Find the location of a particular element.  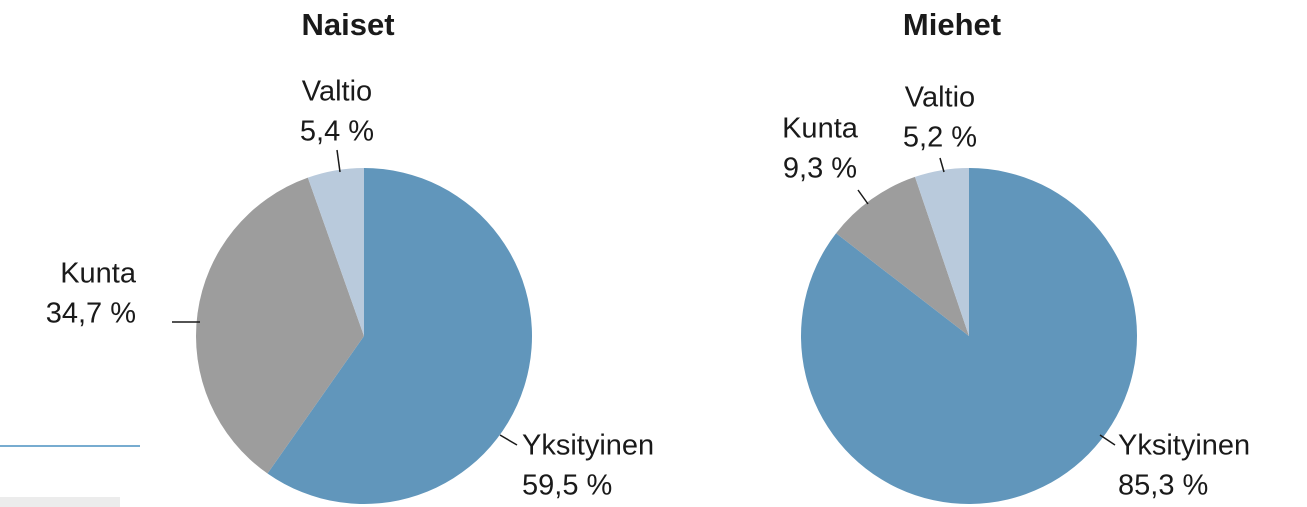

slice-value-label: 5,2 % is located at coordinates (940, 138).